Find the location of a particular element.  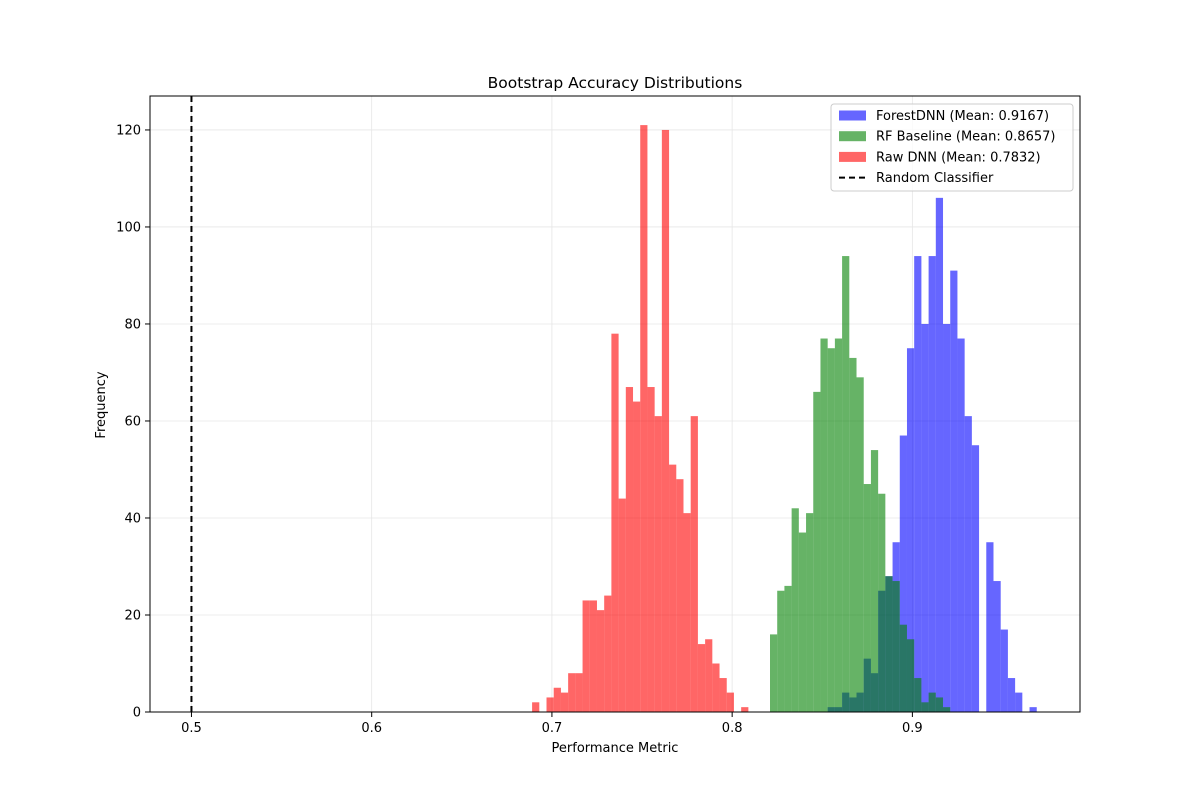

legend-label: Random Classifier is located at coordinates (935, 178).